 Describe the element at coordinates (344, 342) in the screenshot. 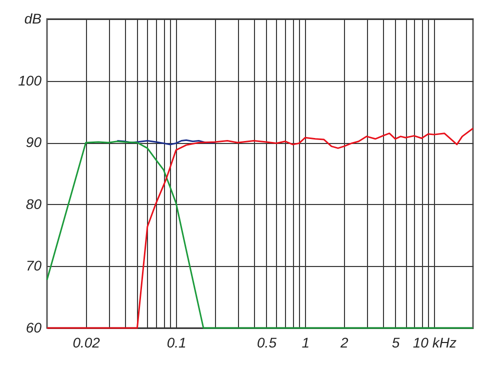

I see `x-tick-label: 2` at that location.